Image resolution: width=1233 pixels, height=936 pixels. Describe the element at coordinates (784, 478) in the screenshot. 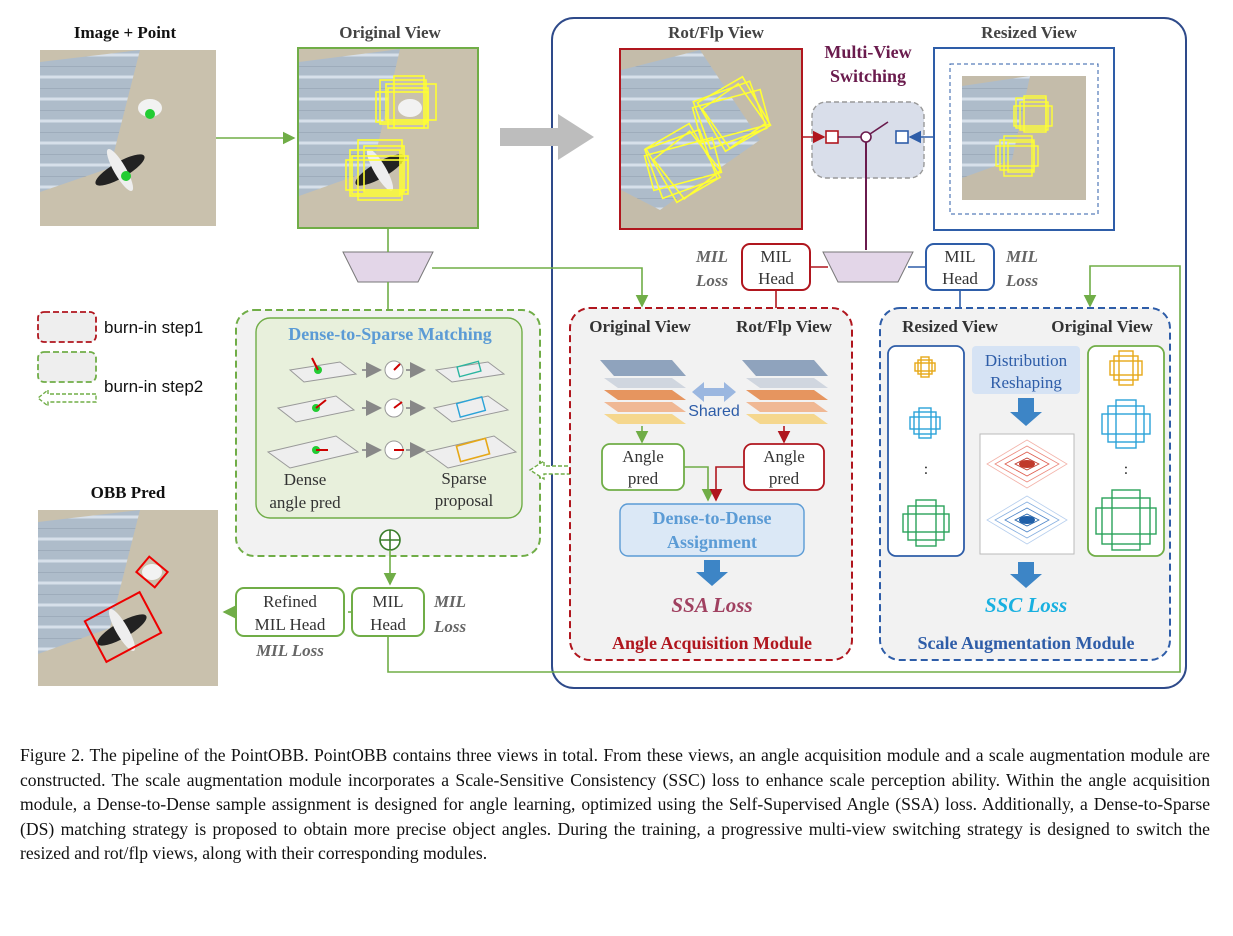

I see `angle-pred-right-line2: pred` at that location.